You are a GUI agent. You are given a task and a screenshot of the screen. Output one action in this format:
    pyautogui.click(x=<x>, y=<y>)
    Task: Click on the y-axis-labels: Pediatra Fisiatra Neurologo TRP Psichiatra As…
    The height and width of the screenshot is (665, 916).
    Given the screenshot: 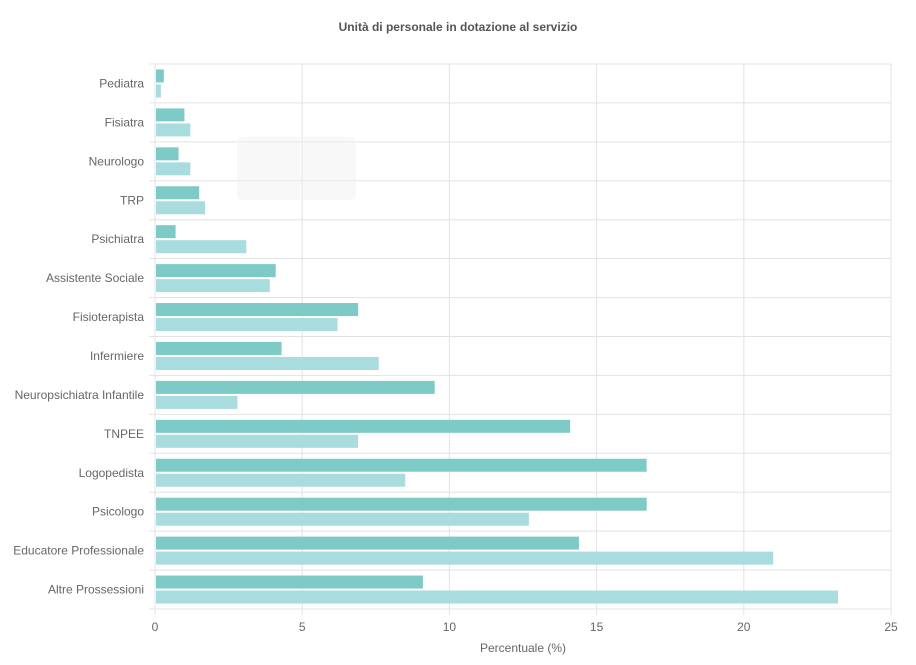 What is the action you would take?
    pyautogui.click(x=78, y=336)
    